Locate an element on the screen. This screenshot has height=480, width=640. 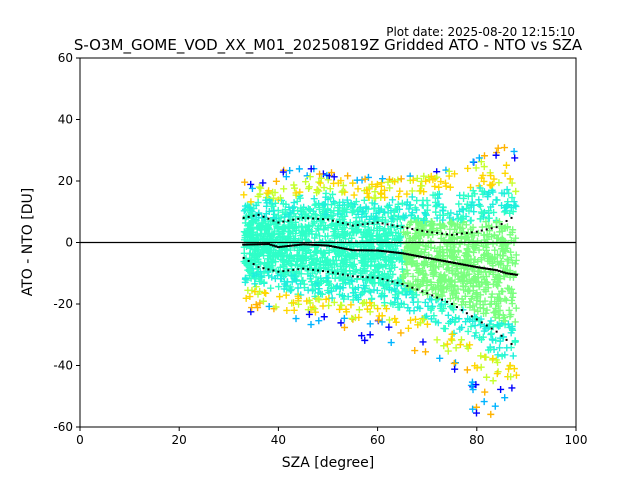
y-tick-label: -60 is located at coordinates (63, 427).